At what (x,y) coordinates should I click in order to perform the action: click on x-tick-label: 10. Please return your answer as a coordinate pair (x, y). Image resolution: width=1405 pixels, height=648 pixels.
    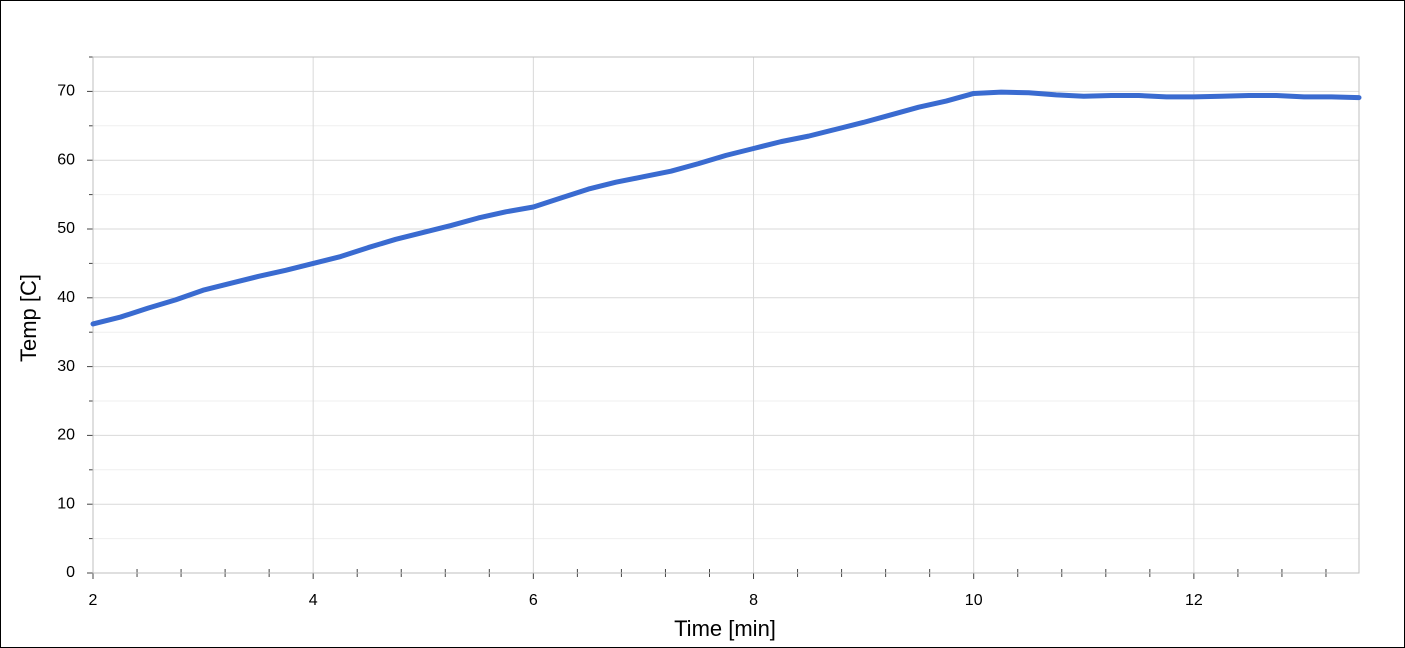
    Looking at the image, I should click on (974, 600).